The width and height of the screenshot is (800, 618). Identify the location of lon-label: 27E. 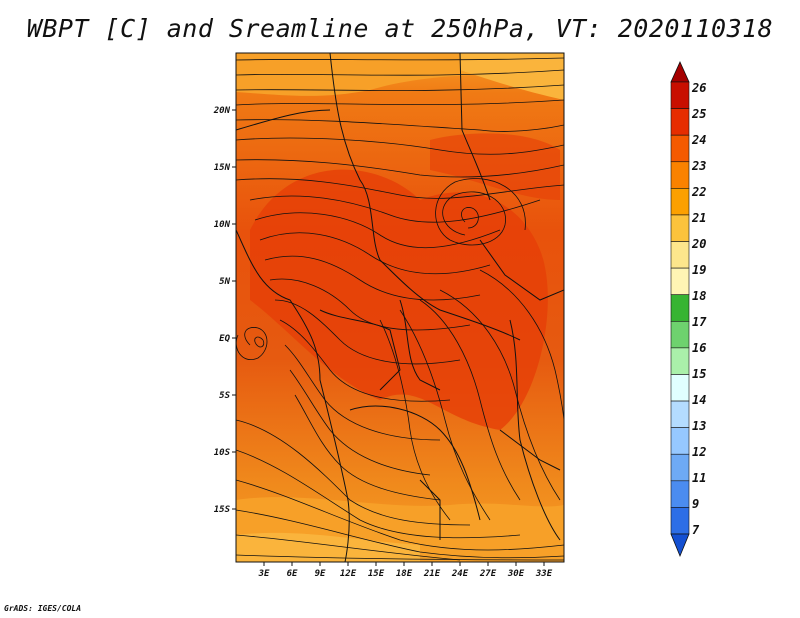
(488, 574).